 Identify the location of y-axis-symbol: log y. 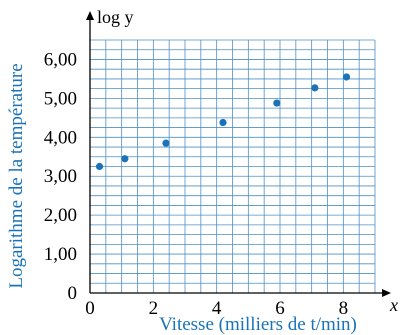
(115, 17).